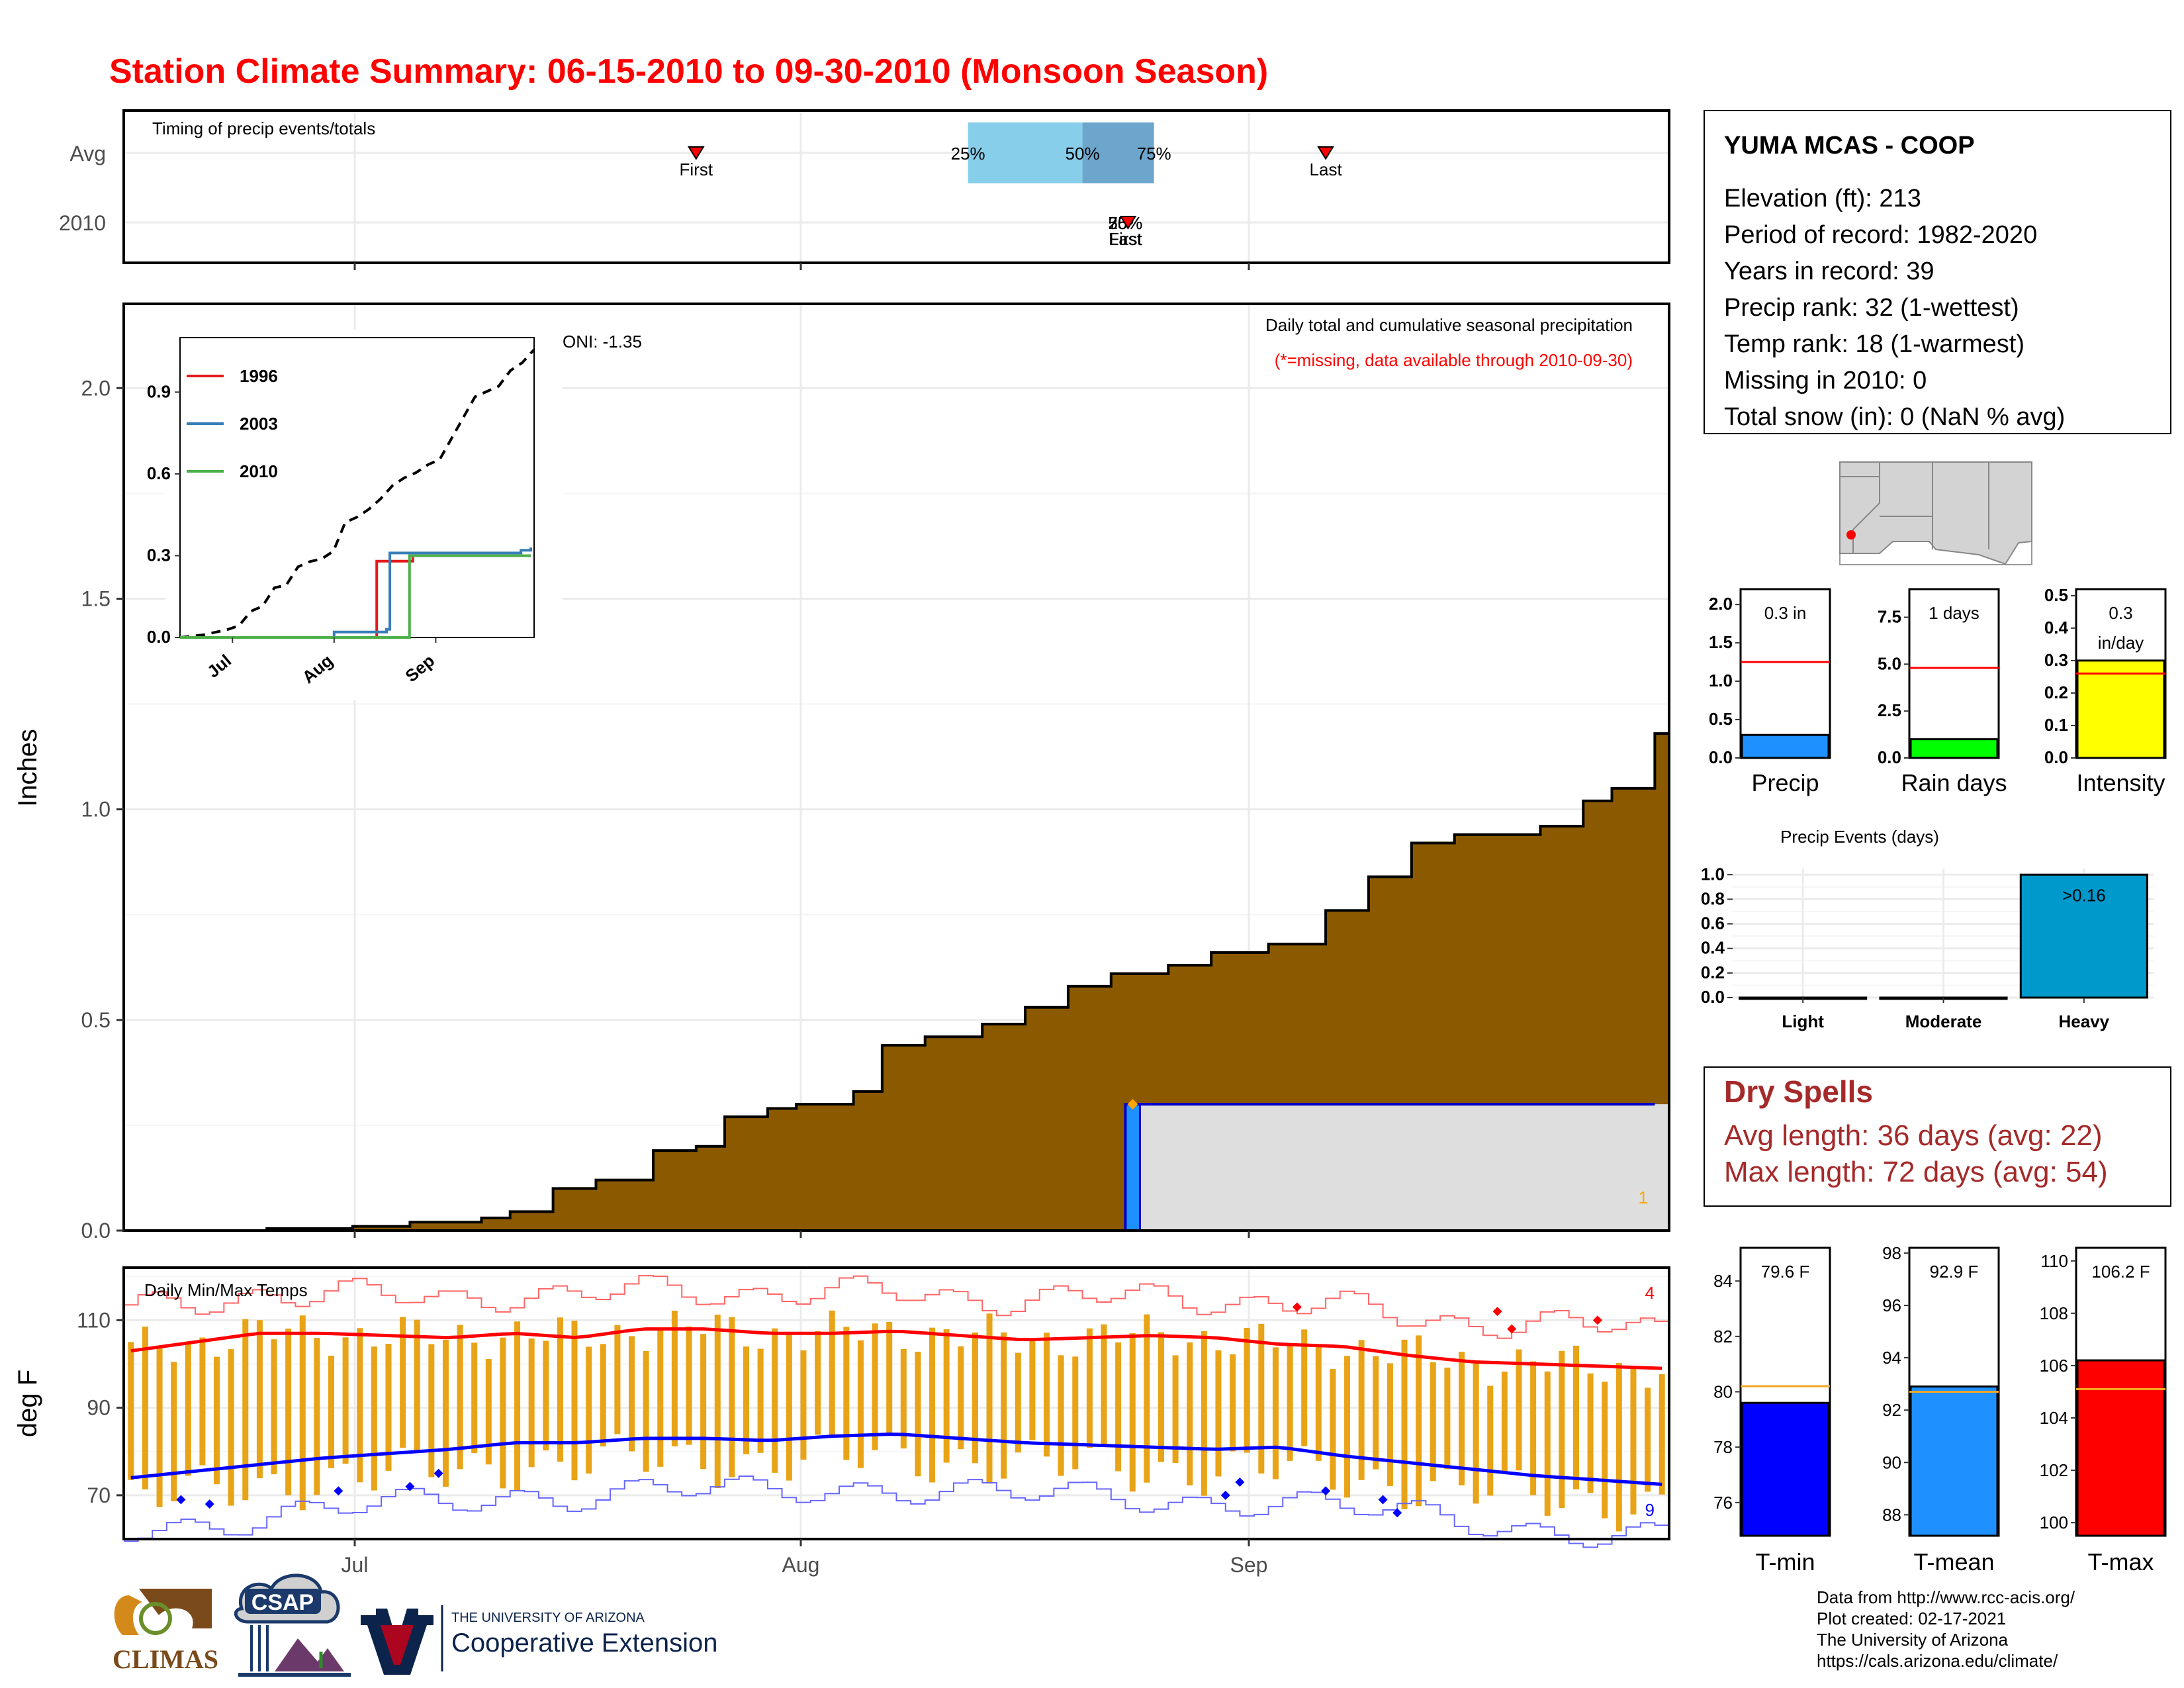 The image size is (2184, 1688). What do you see at coordinates (1891, 1514) in the screenshot?
I see `temp-bar-tick-label: 88` at bounding box center [1891, 1514].